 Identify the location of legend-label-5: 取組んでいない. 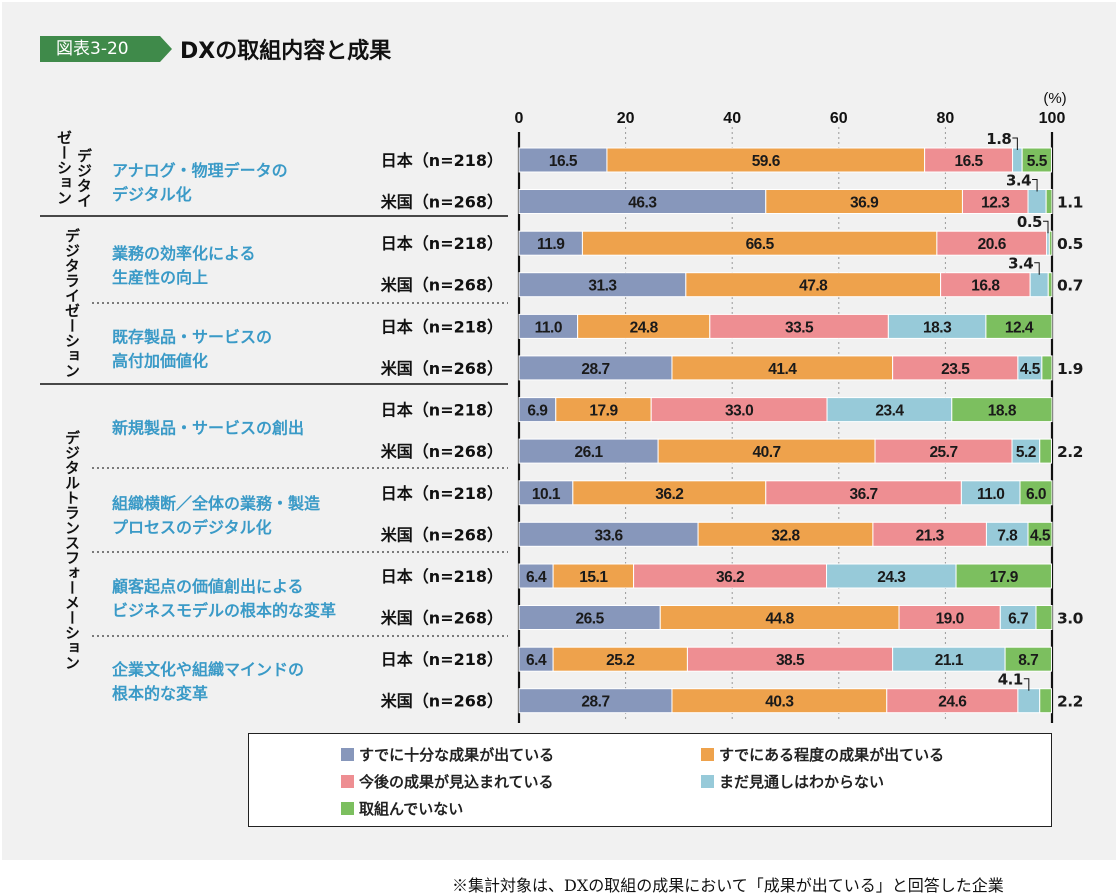
(411, 809).